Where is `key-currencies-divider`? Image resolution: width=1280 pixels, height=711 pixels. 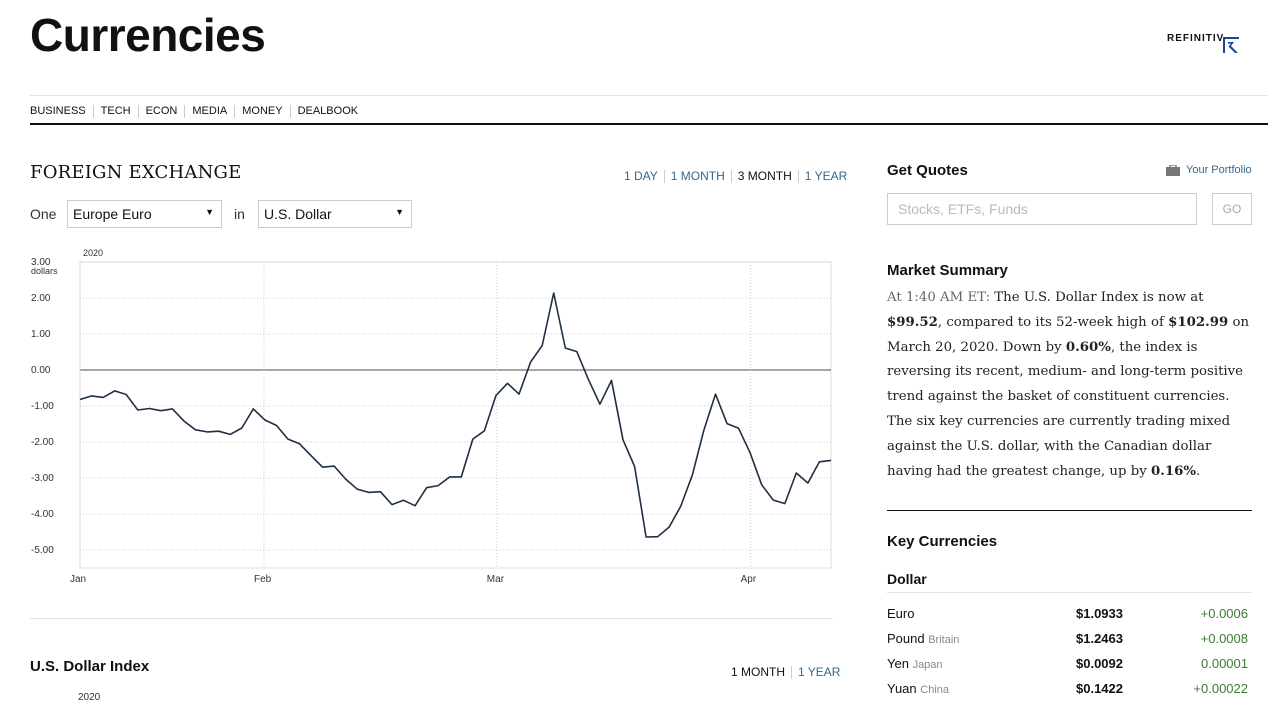 key-currencies-divider is located at coordinates (1069, 510).